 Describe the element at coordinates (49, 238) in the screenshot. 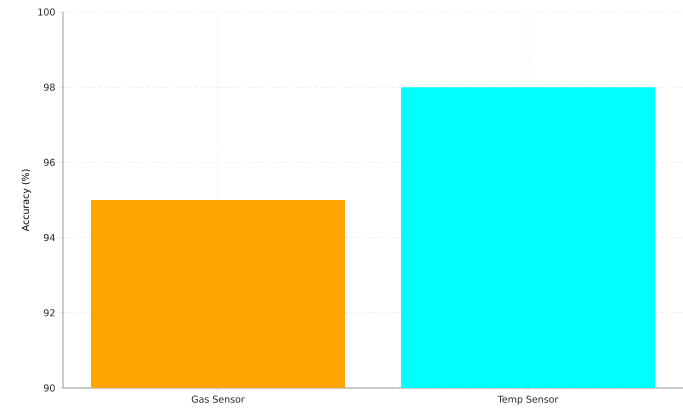

I see `y-tick-label: 94` at that location.